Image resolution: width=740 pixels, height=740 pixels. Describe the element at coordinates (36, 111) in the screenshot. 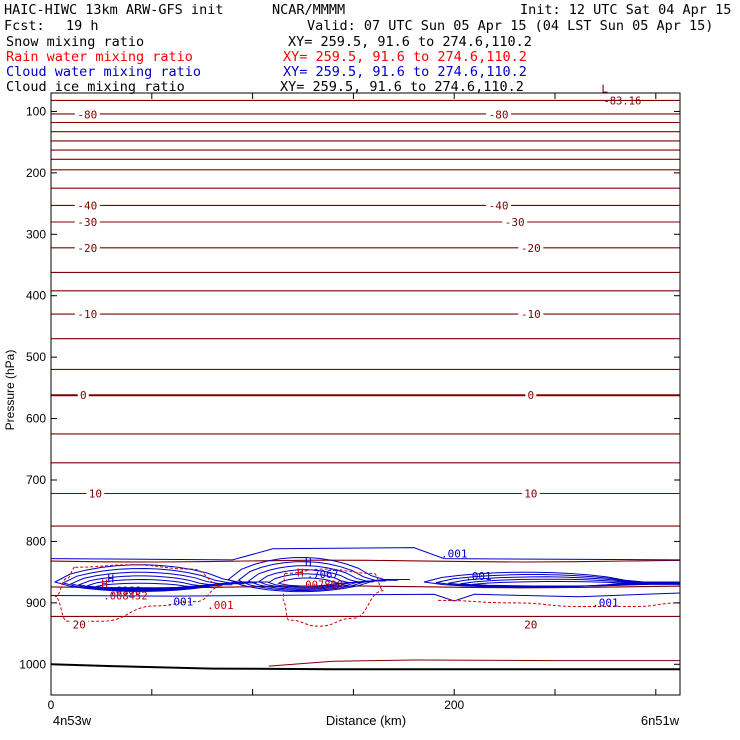

I see `y-tick-label: 100` at that location.